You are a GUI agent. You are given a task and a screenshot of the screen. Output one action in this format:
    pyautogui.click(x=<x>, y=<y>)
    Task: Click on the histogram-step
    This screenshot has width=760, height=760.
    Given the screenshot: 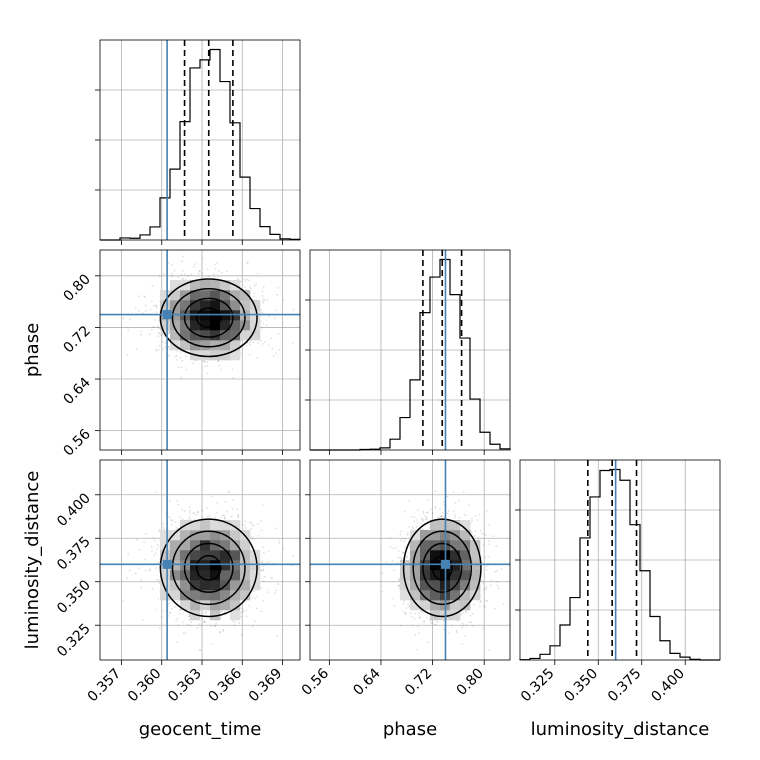 What is the action you would take?
    pyautogui.click(x=200, y=144)
    